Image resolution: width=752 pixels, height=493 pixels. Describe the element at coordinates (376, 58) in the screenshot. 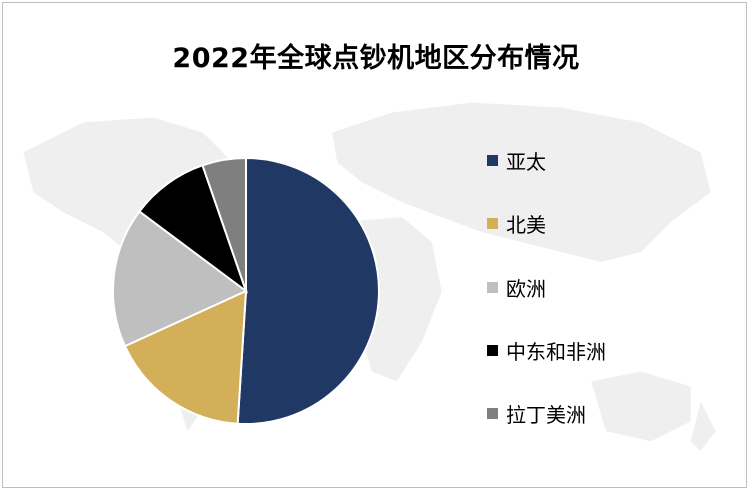

I see `chart-title: 2022年全球点钞机地区分布情况` at that location.